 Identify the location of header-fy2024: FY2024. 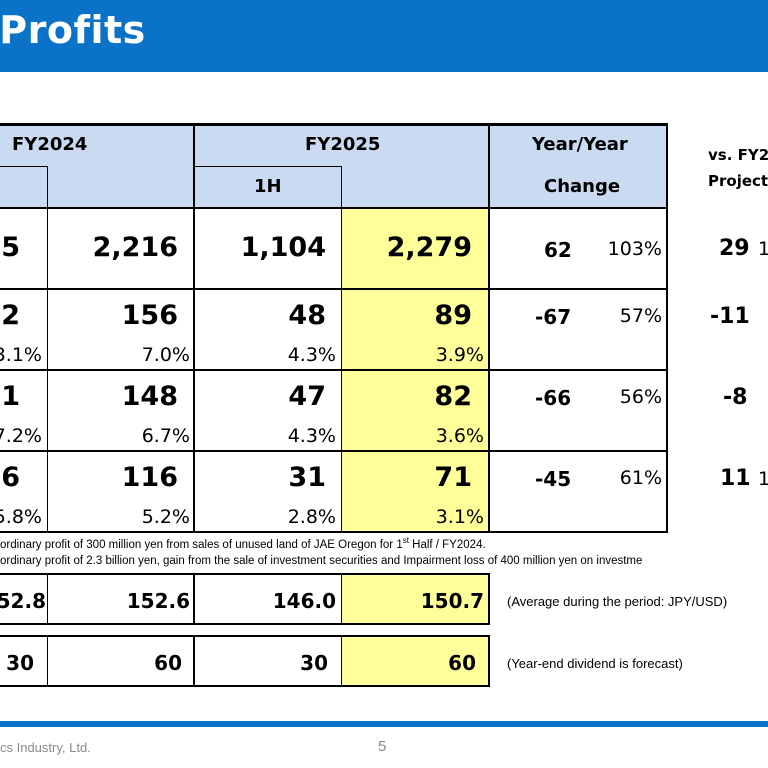
(50, 144).